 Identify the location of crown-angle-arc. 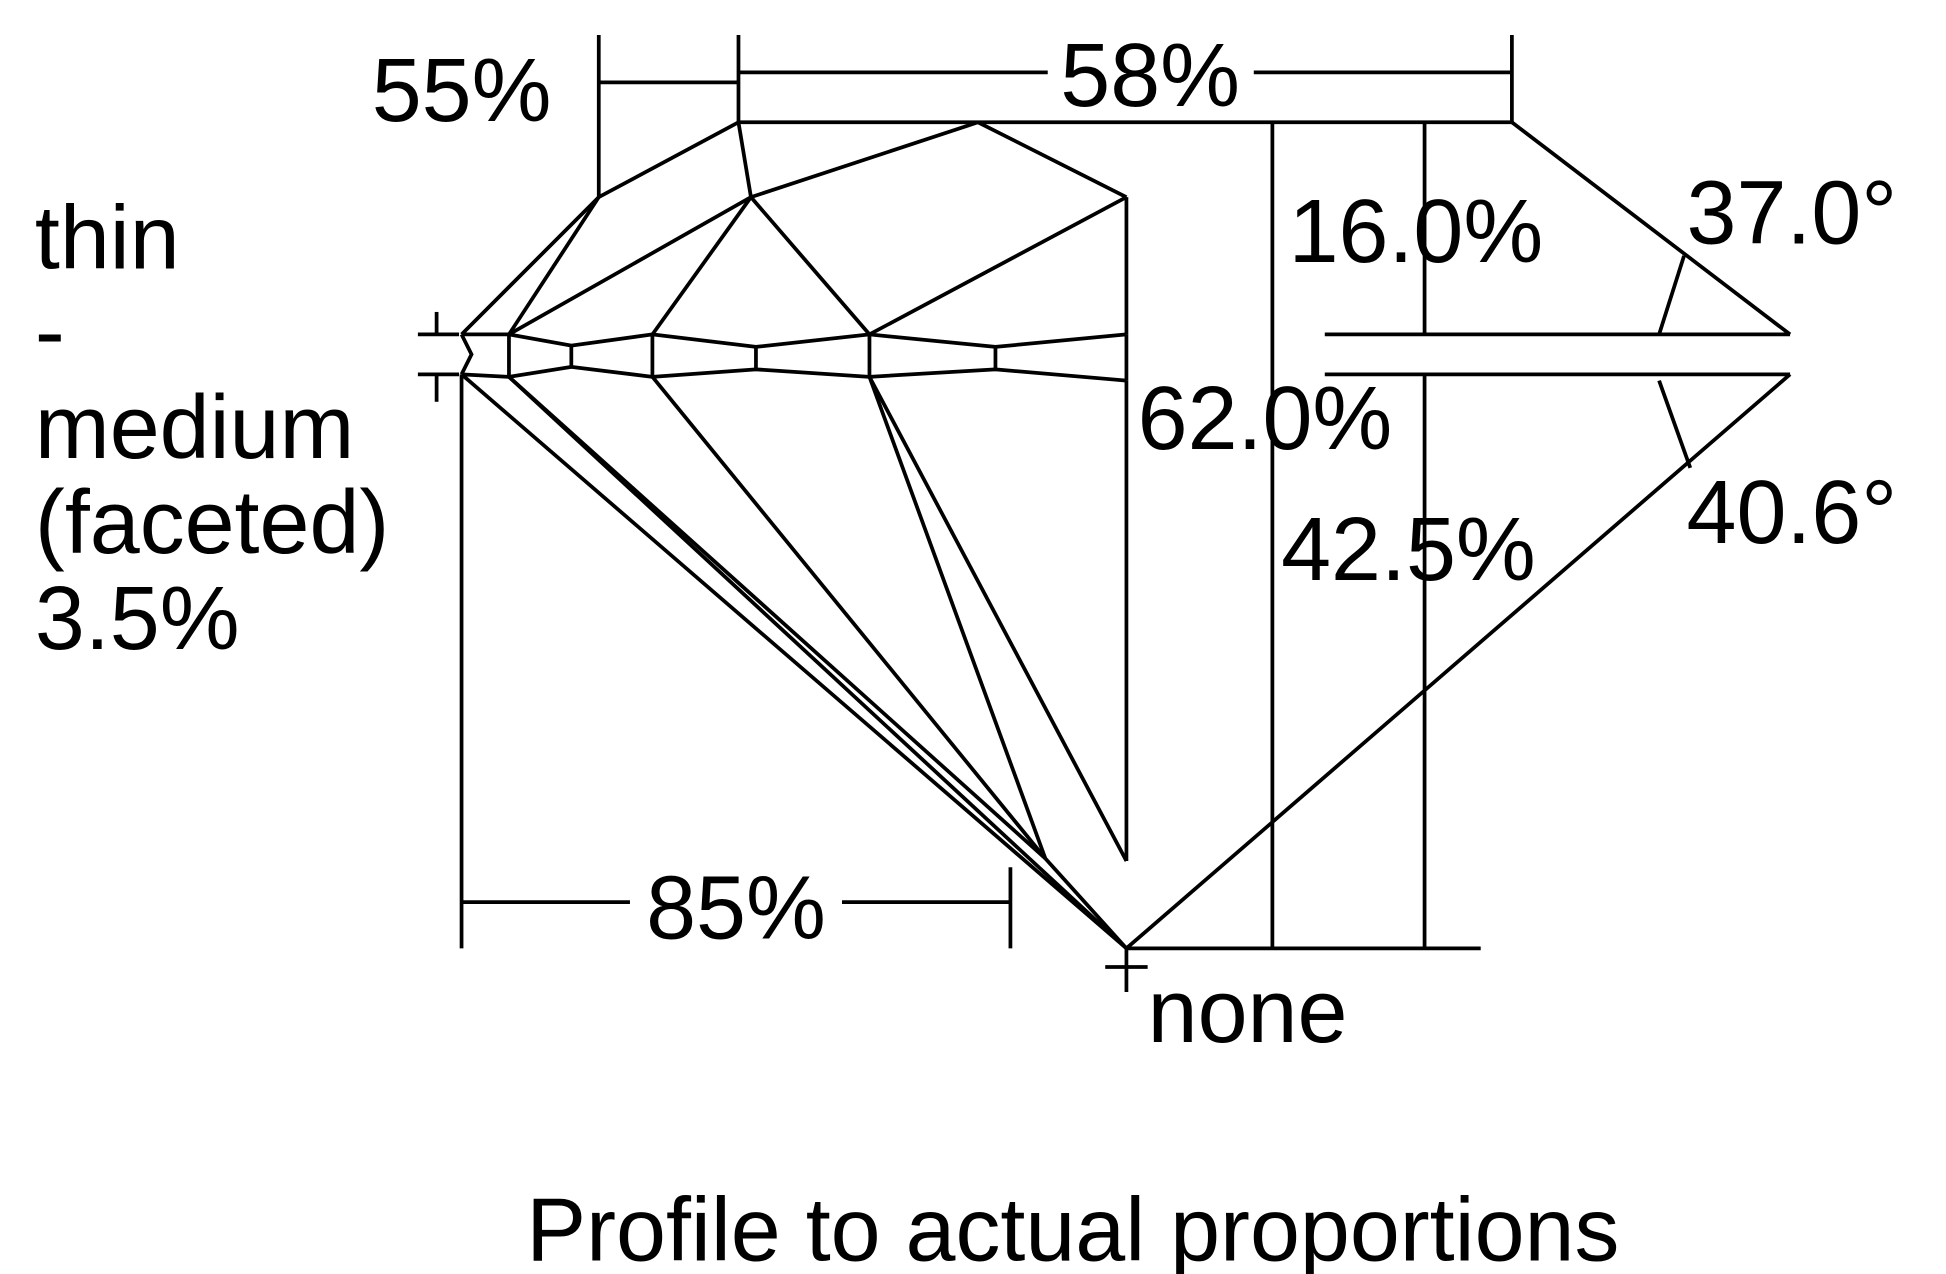
(1671, 295).